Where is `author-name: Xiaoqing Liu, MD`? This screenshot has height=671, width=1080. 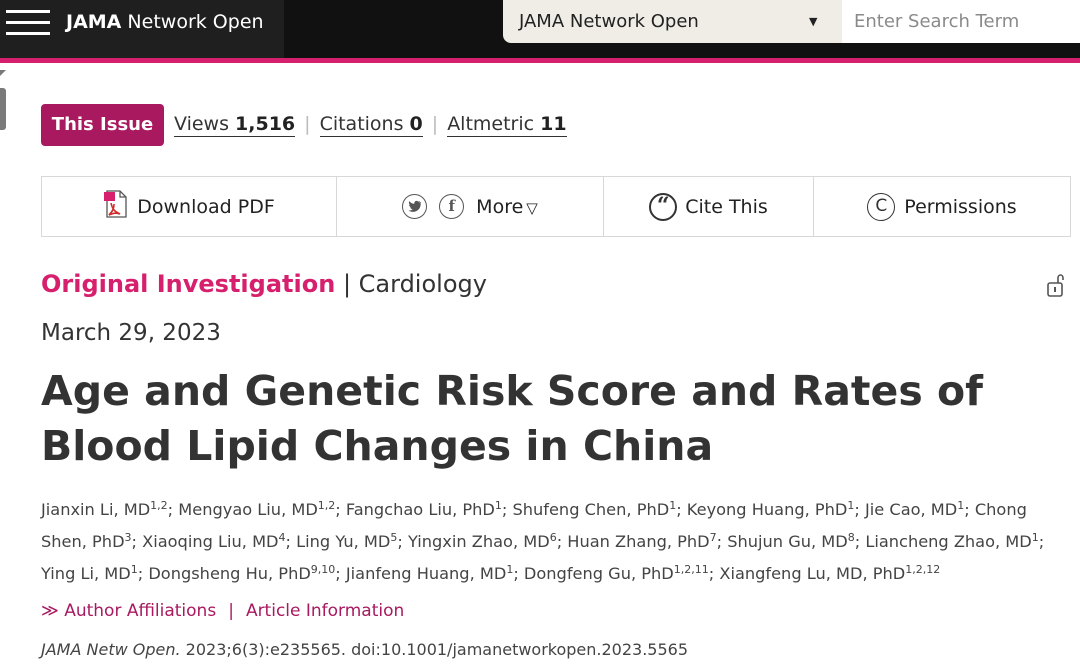
author-name: Xiaoqing Liu, MD is located at coordinates (210, 541).